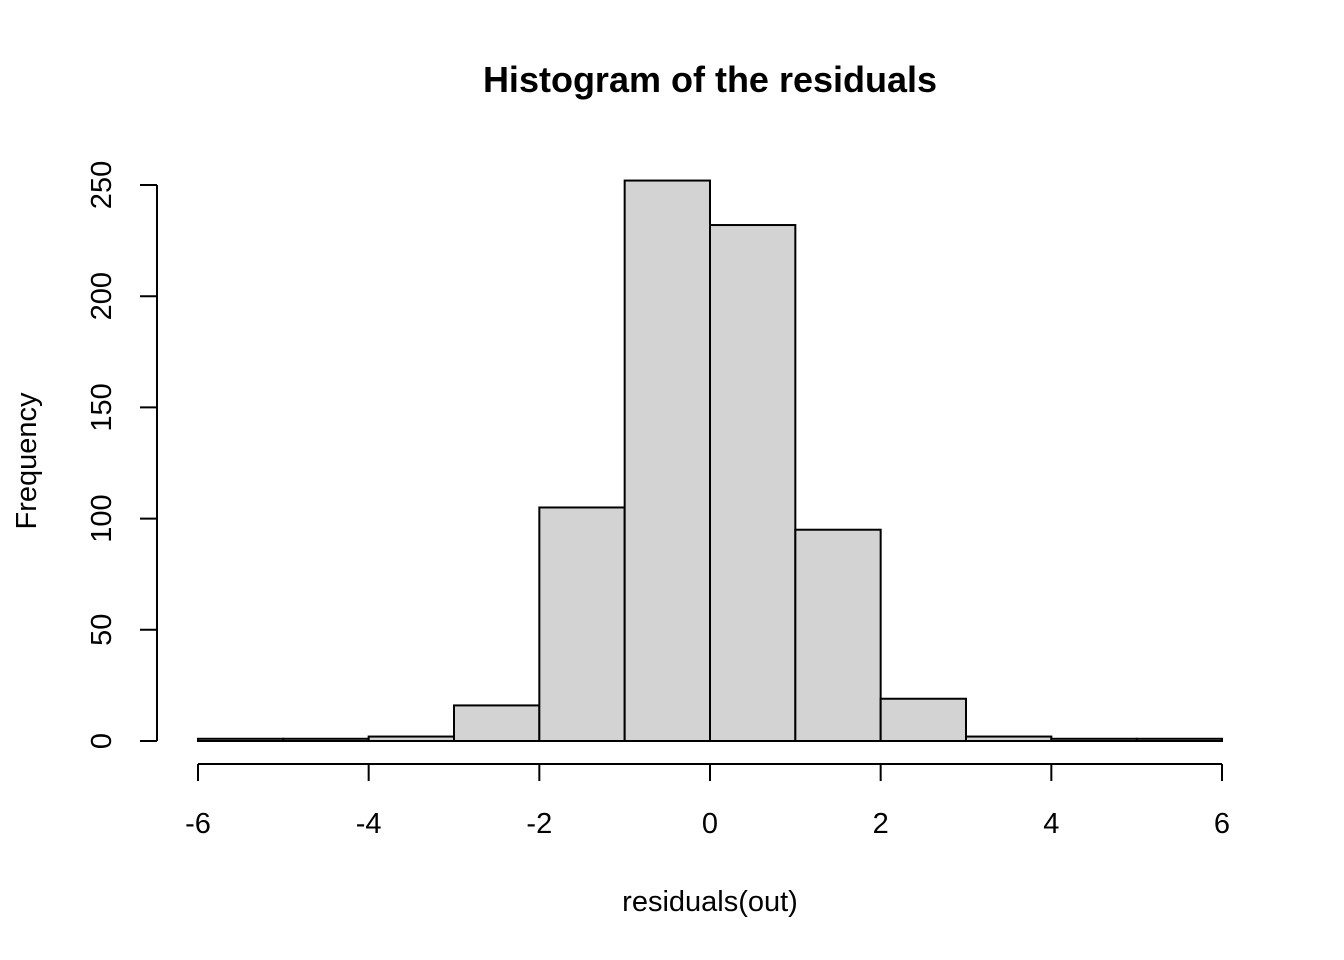 The image size is (1344, 960). What do you see at coordinates (539, 824) in the screenshot?
I see `x-tick-label: -2` at bounding box center [539, 824].